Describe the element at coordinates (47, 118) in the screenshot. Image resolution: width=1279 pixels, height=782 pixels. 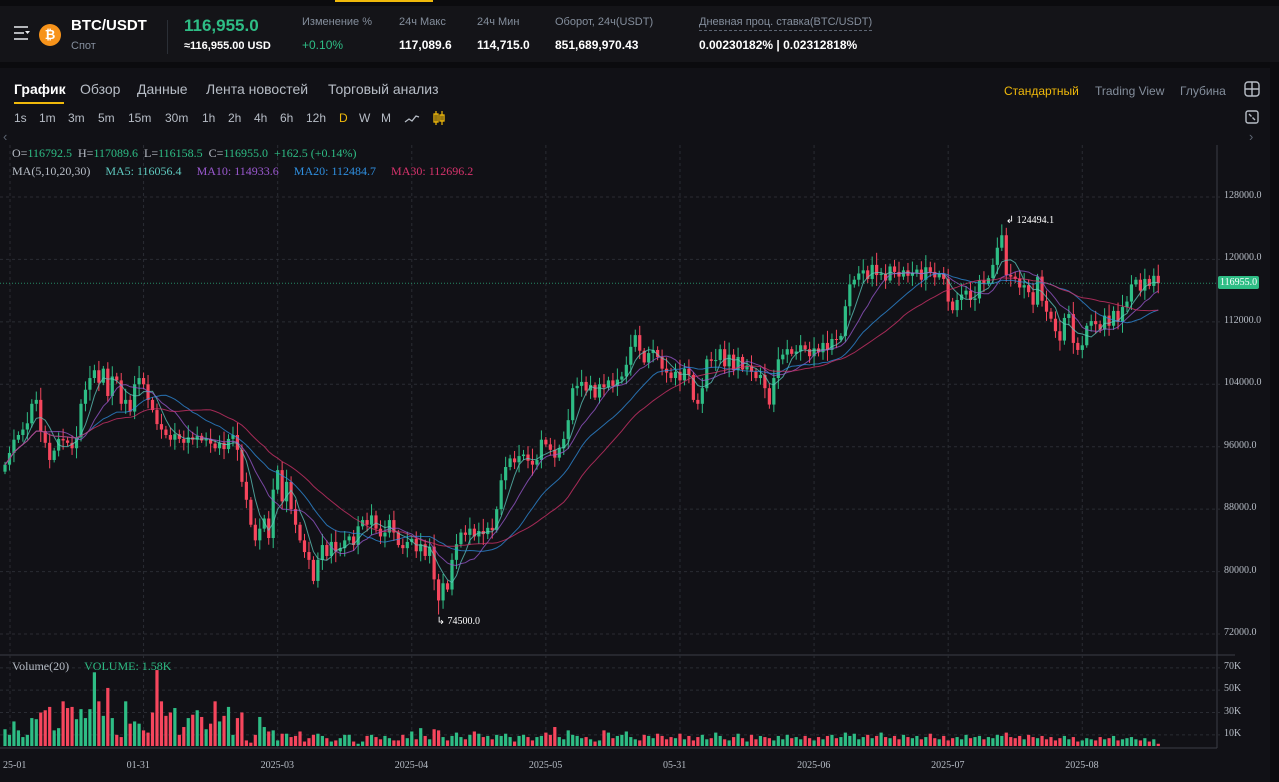
I see `timeframe-1m: 1m` at that location.